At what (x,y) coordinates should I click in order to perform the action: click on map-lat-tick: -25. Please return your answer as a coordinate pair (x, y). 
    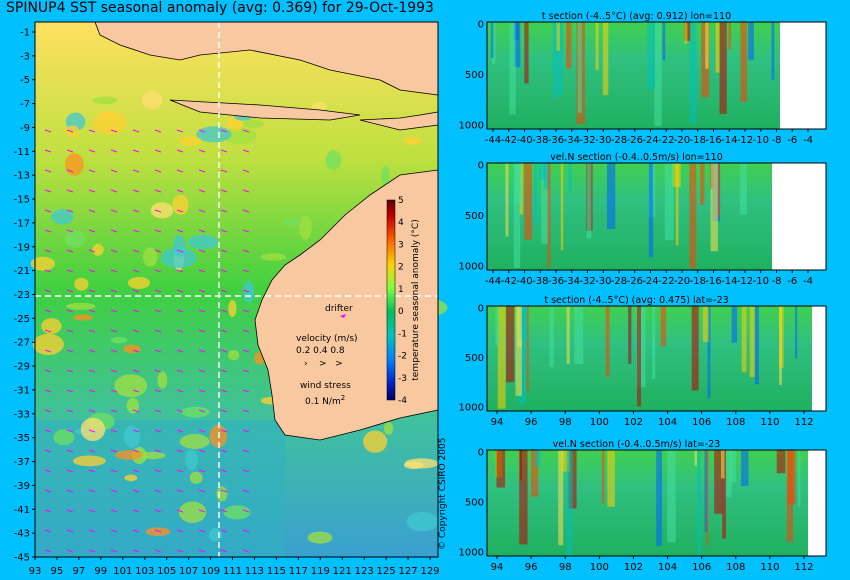
    Looking at the image, I should click on (22, 319).